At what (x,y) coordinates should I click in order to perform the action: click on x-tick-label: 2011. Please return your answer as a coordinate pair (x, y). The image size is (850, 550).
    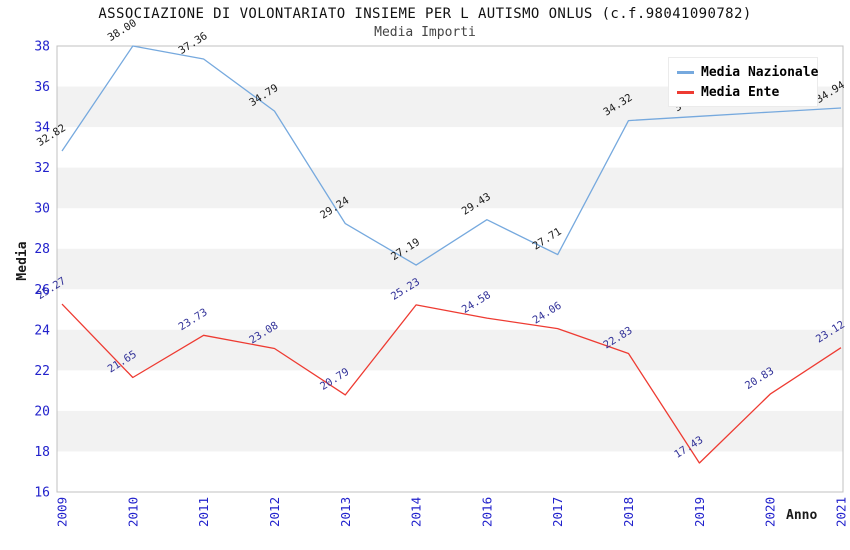
    Looking at the image, I should click on (203, 512).